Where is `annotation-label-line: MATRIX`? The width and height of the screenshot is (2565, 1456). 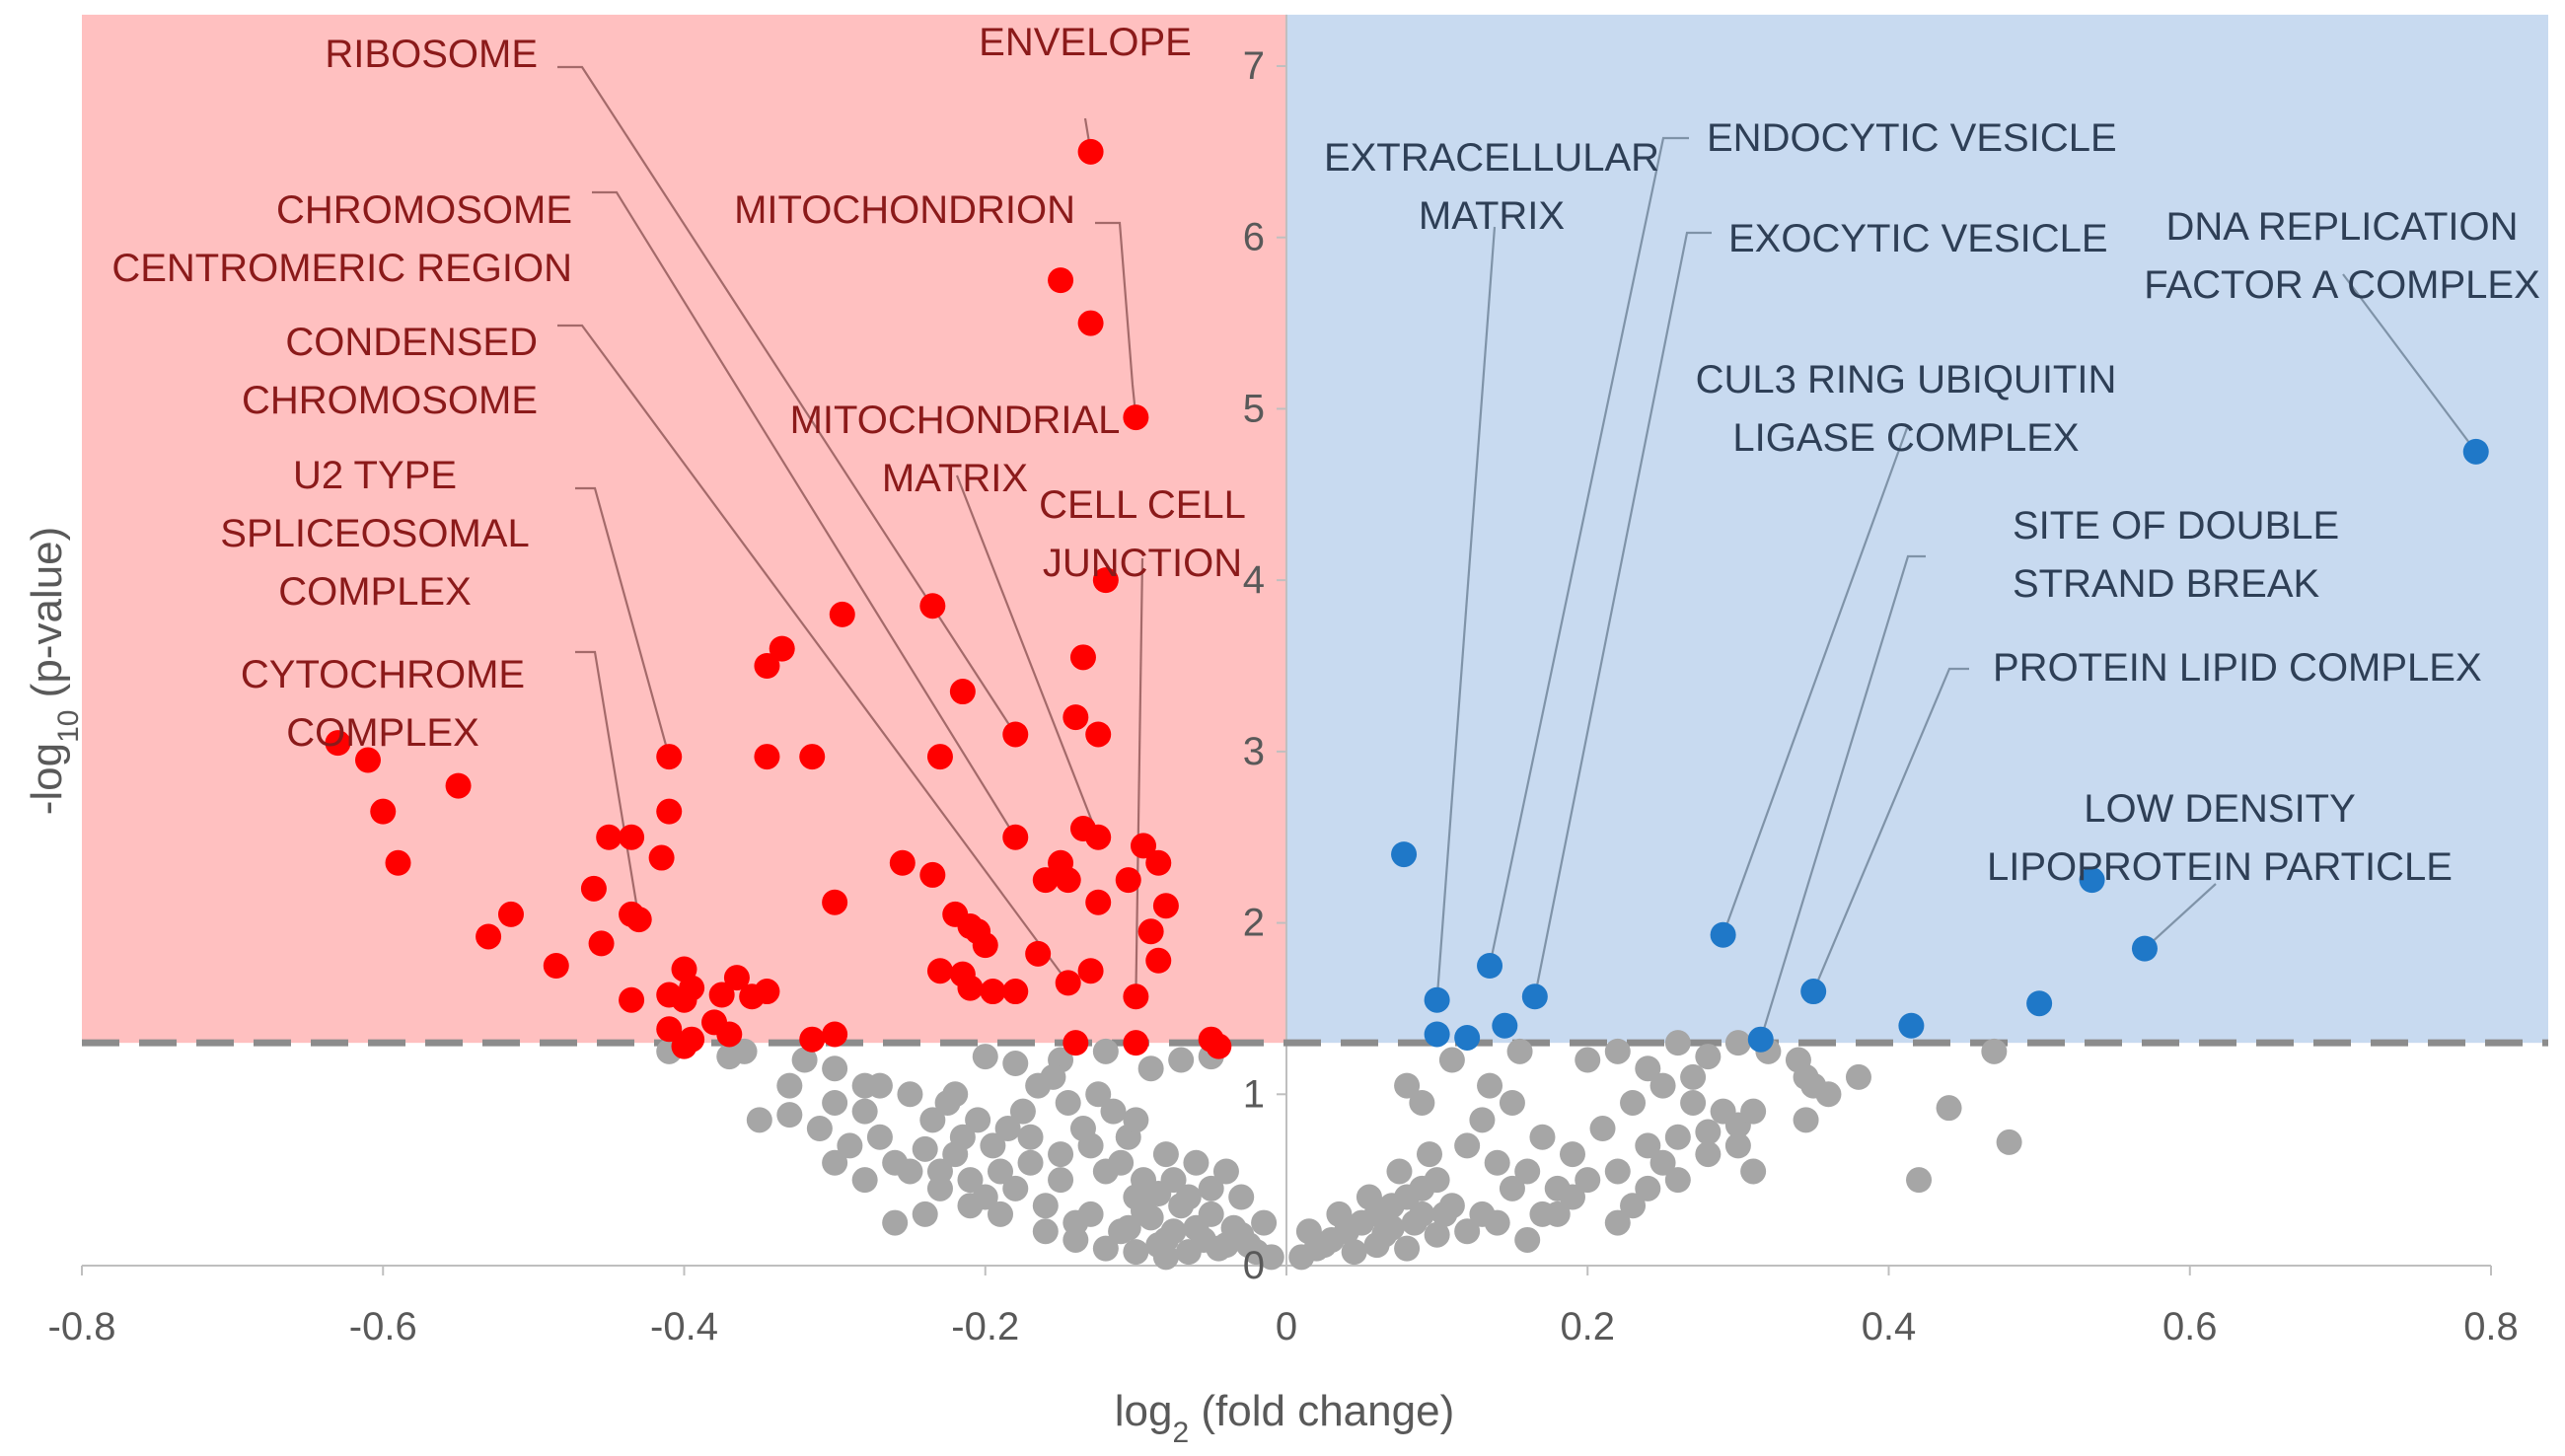
annotation-label-line: MATRIX is located at coordinates (1492, 216).